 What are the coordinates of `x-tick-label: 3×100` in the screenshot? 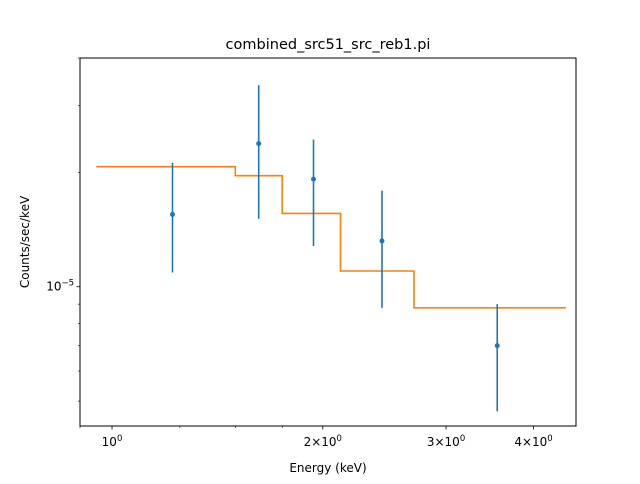 It's located at (446, 441).